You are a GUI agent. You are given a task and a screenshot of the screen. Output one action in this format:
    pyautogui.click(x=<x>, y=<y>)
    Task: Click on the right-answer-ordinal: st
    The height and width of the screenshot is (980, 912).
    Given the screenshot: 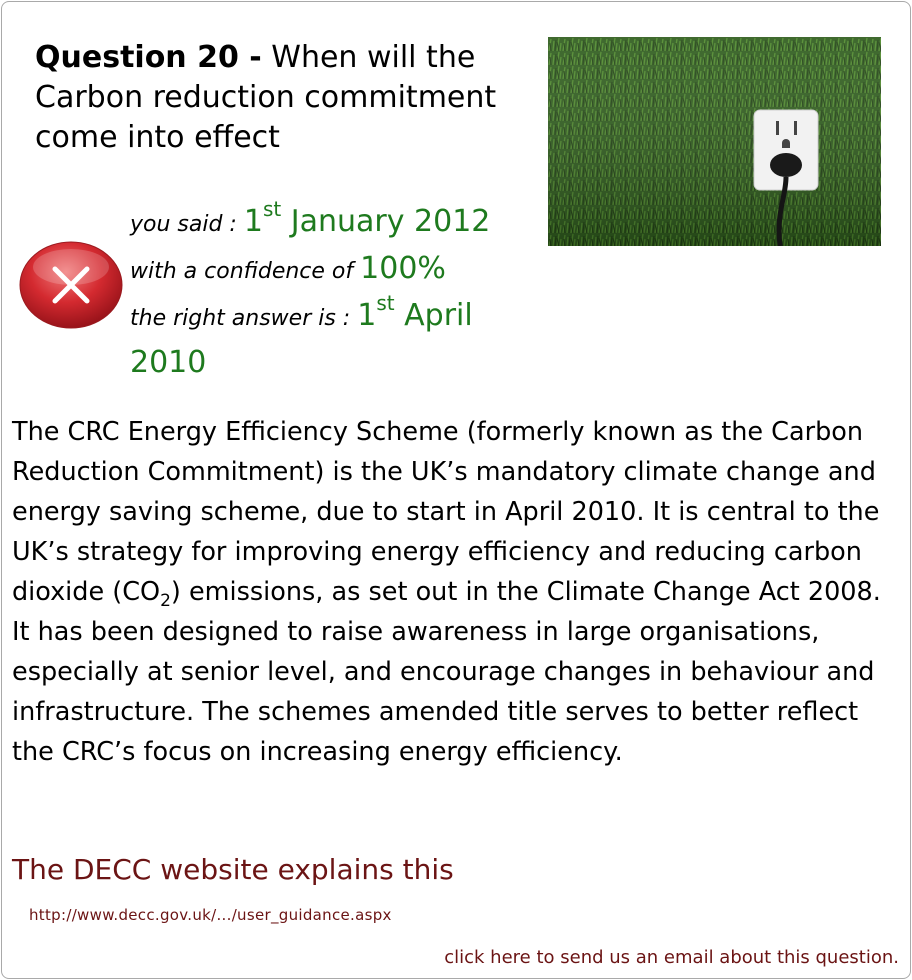 What is the action you would take?
    pyautogui.click(x=385, y=303)
    